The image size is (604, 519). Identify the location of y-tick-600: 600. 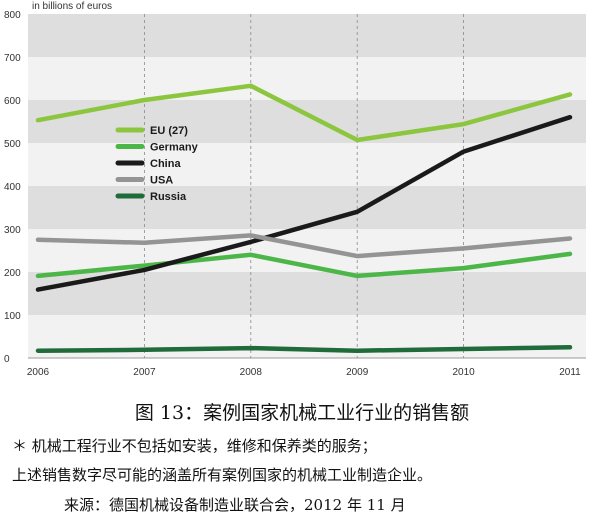
(12, 101).